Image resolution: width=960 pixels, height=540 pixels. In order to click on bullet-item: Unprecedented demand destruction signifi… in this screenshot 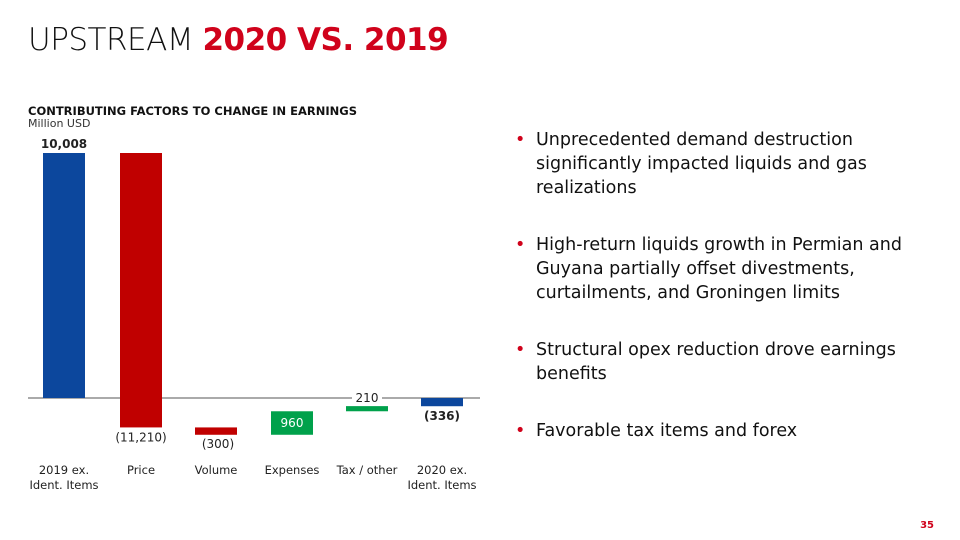, I will do `click(725, 164)`.